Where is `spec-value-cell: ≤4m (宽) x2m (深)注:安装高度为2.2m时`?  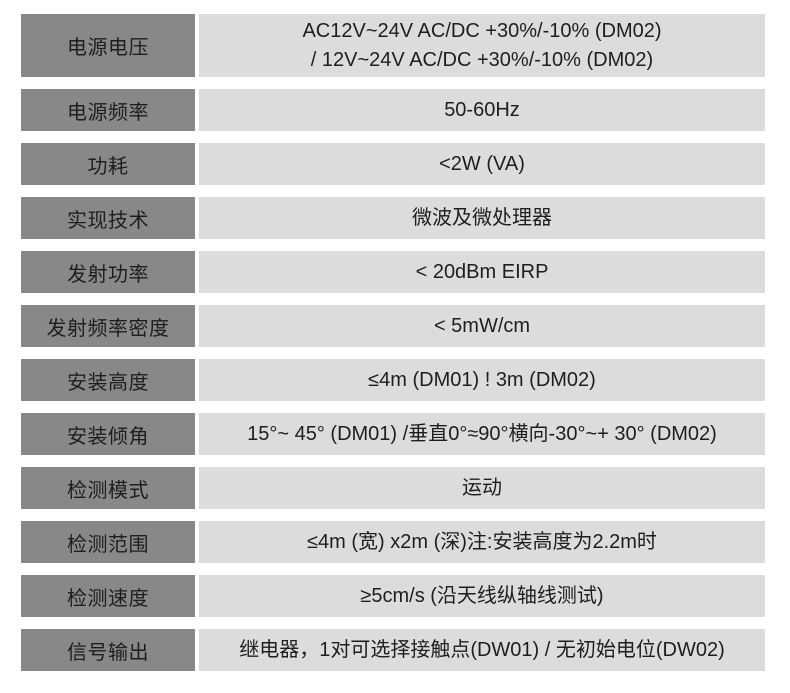 spec-value-cell: ≤4m (宽) x2m (深)注:安装高度为2.2m时 is located at coordinates (482, 542).